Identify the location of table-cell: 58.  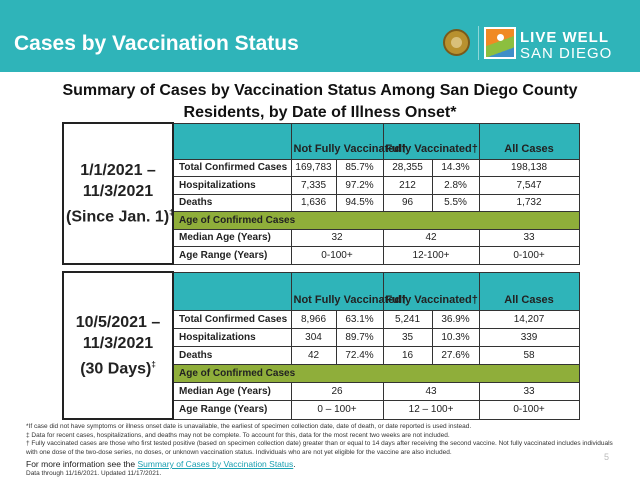
(529, 355).